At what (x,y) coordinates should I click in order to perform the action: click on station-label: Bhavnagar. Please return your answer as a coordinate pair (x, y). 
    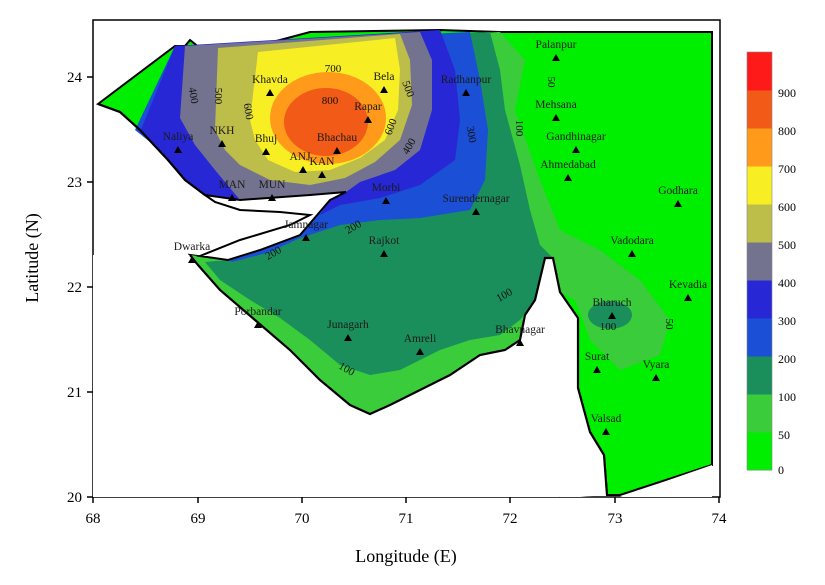
    Looking at the image, I should click on (520, 330).